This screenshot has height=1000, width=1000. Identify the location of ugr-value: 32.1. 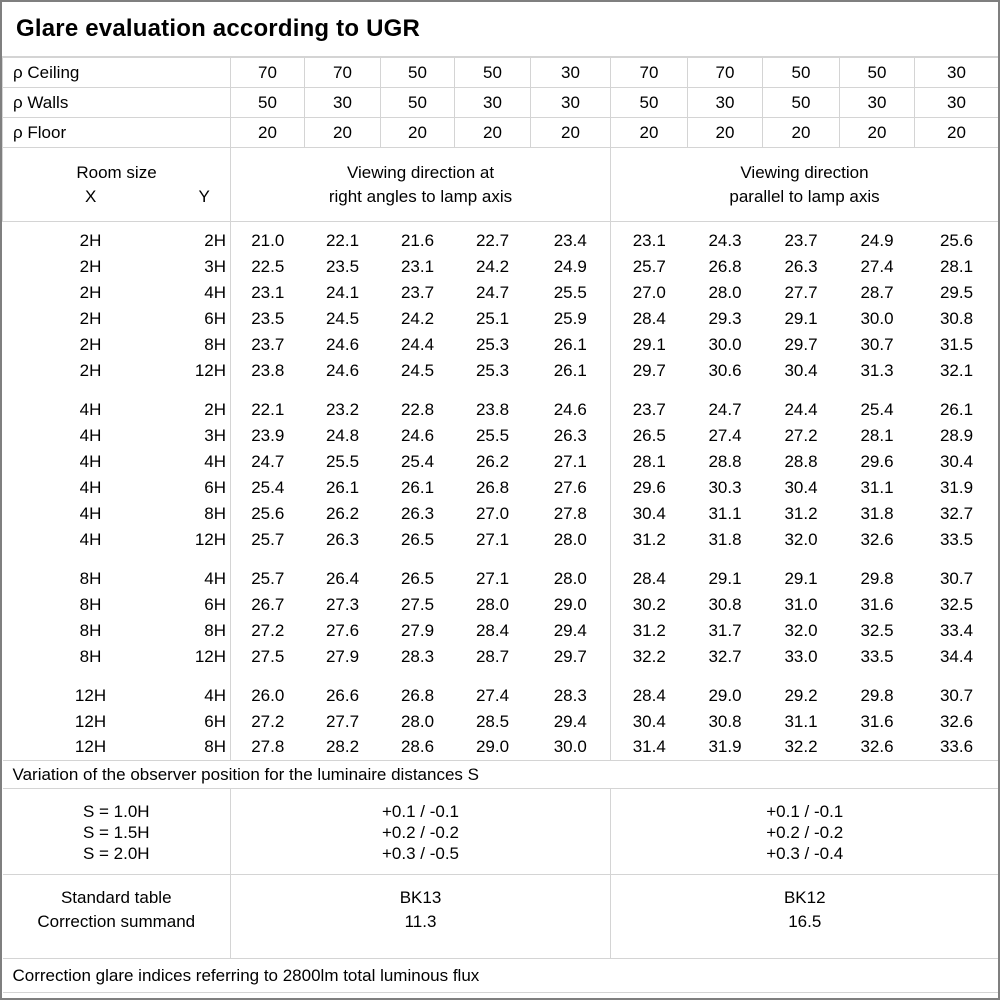
(956, 370).